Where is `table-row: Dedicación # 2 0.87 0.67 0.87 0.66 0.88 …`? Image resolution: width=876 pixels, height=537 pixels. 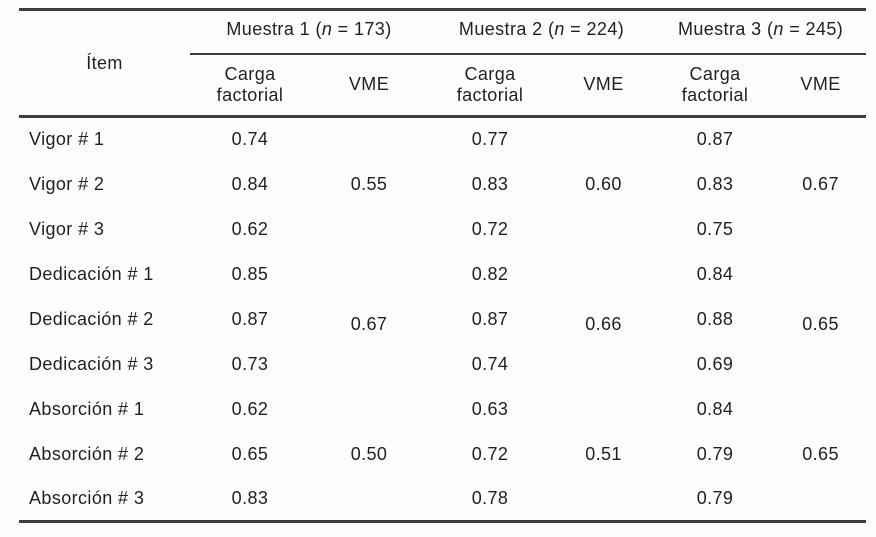
table-row: Dedicación # 2 0.87 0.67 0.87 0.66 0.88 … is located at coordinates (442, 319).